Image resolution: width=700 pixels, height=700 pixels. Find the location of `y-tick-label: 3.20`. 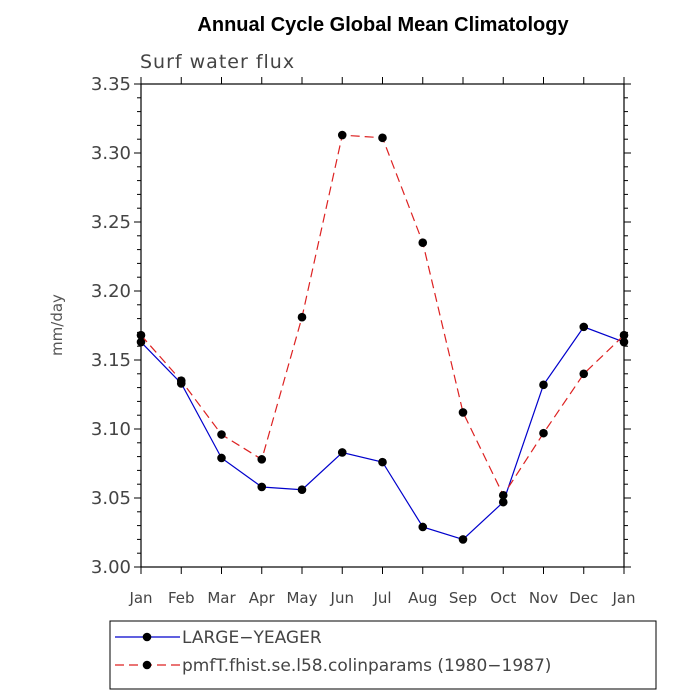

y-tick-label: 3.20 is located at coordinates (111, 291).